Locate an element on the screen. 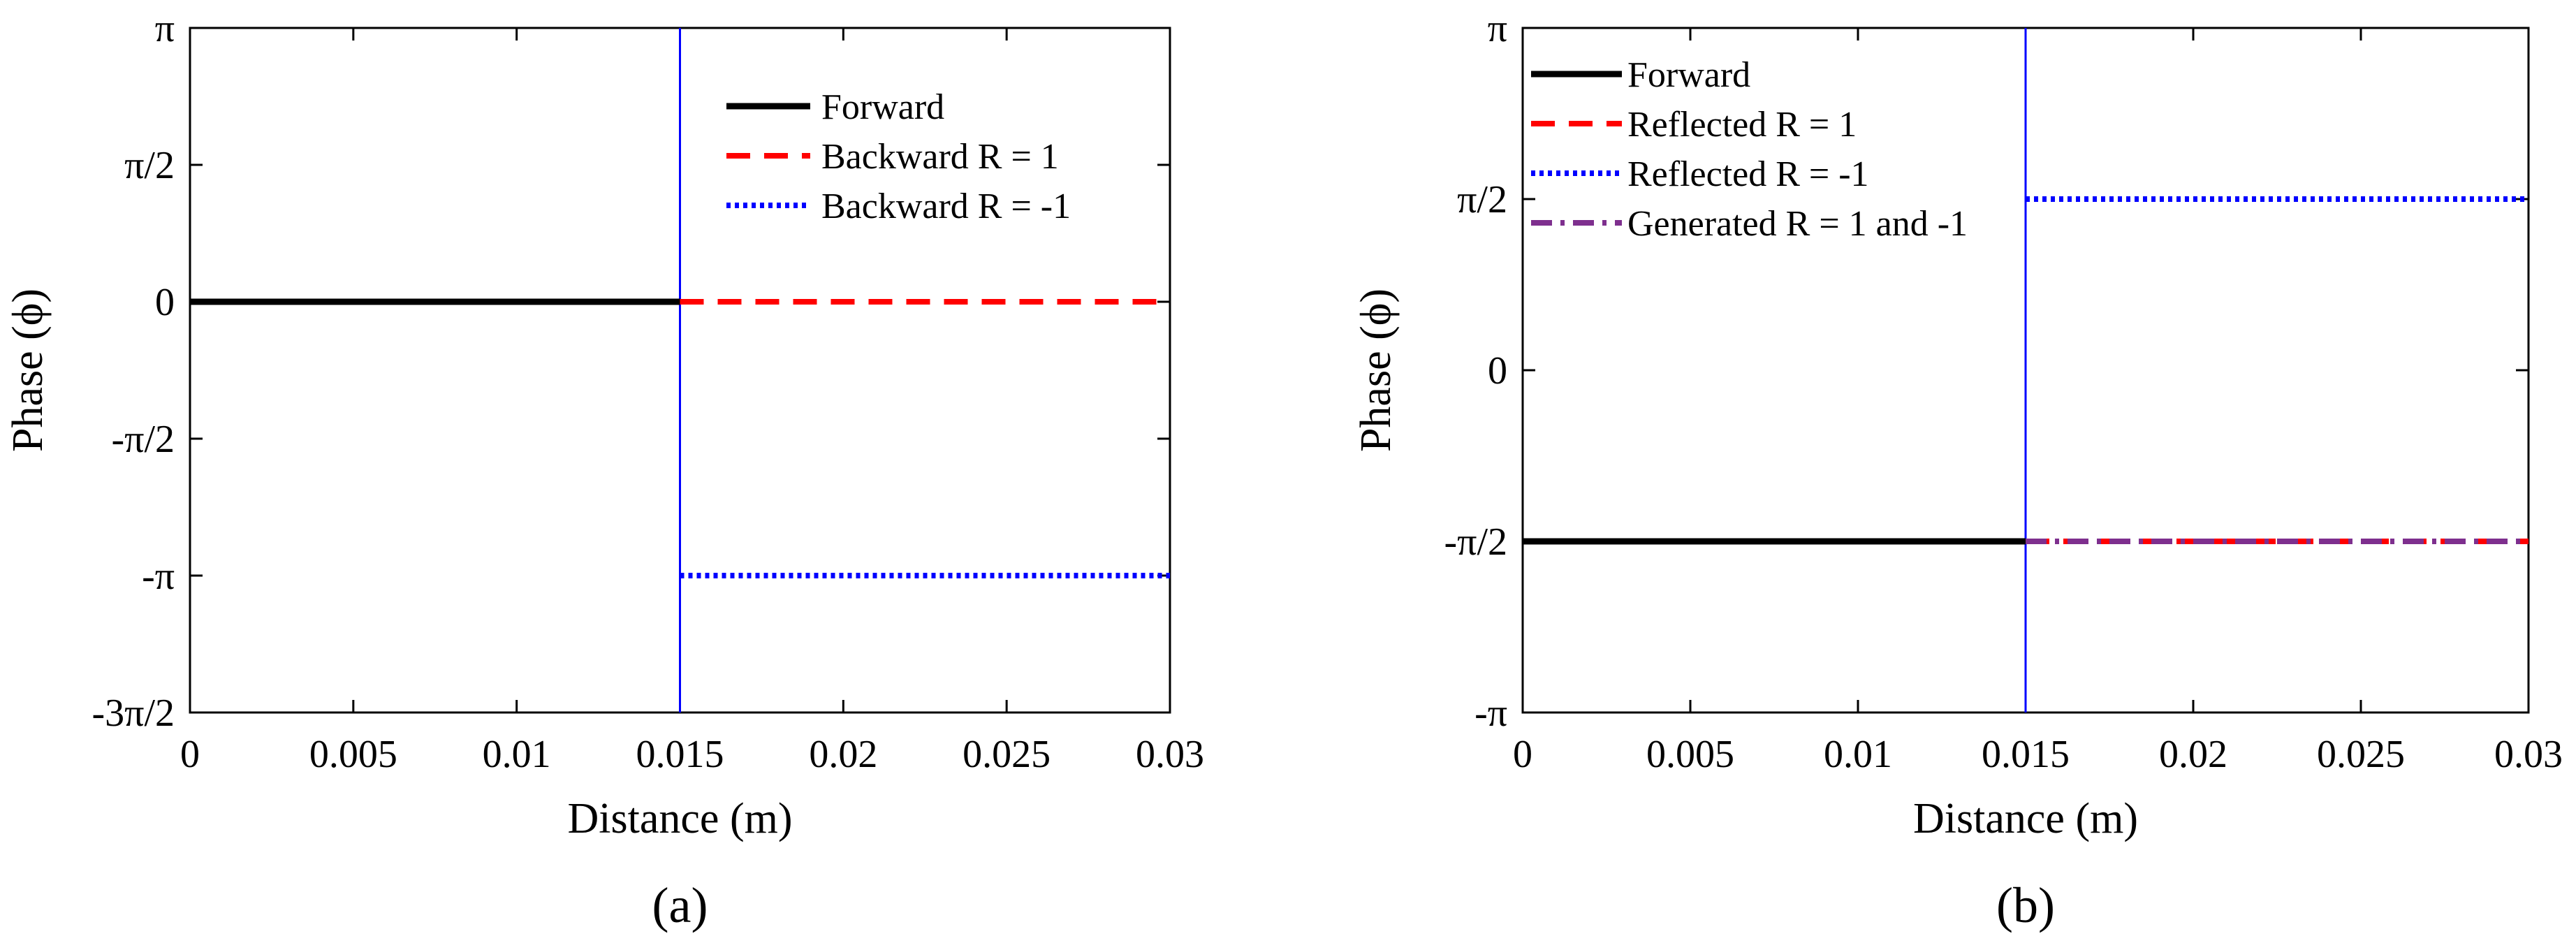  legend-entry: Reflected R = -1 is located at coordinates (1748, 174).